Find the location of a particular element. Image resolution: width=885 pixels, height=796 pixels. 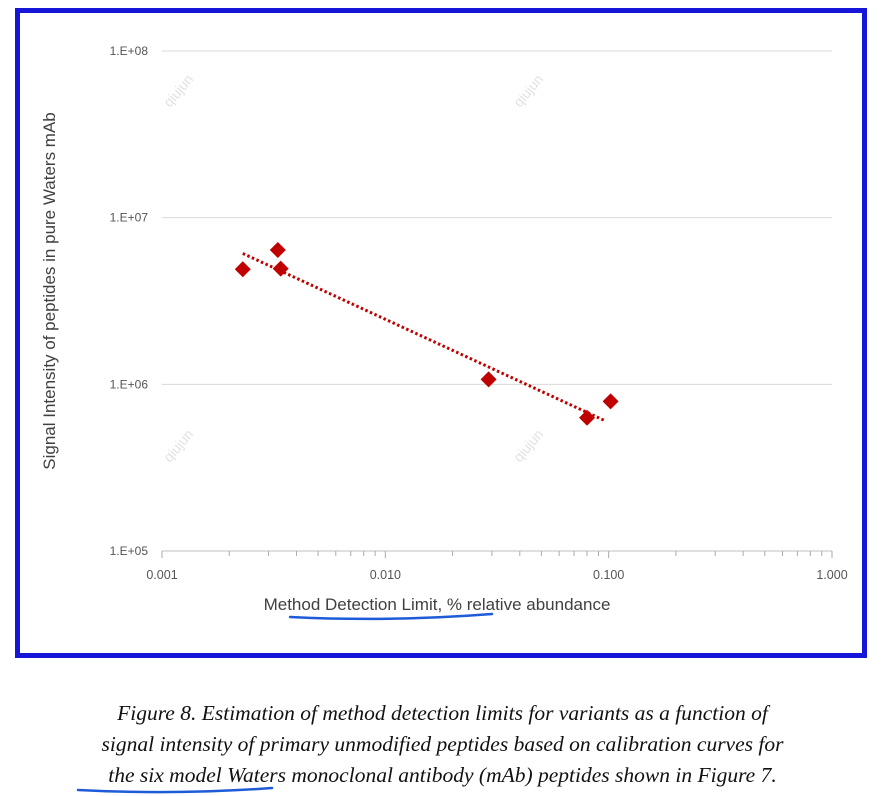

x-tick-label: 0.010 is located at coordinates (385, 575).